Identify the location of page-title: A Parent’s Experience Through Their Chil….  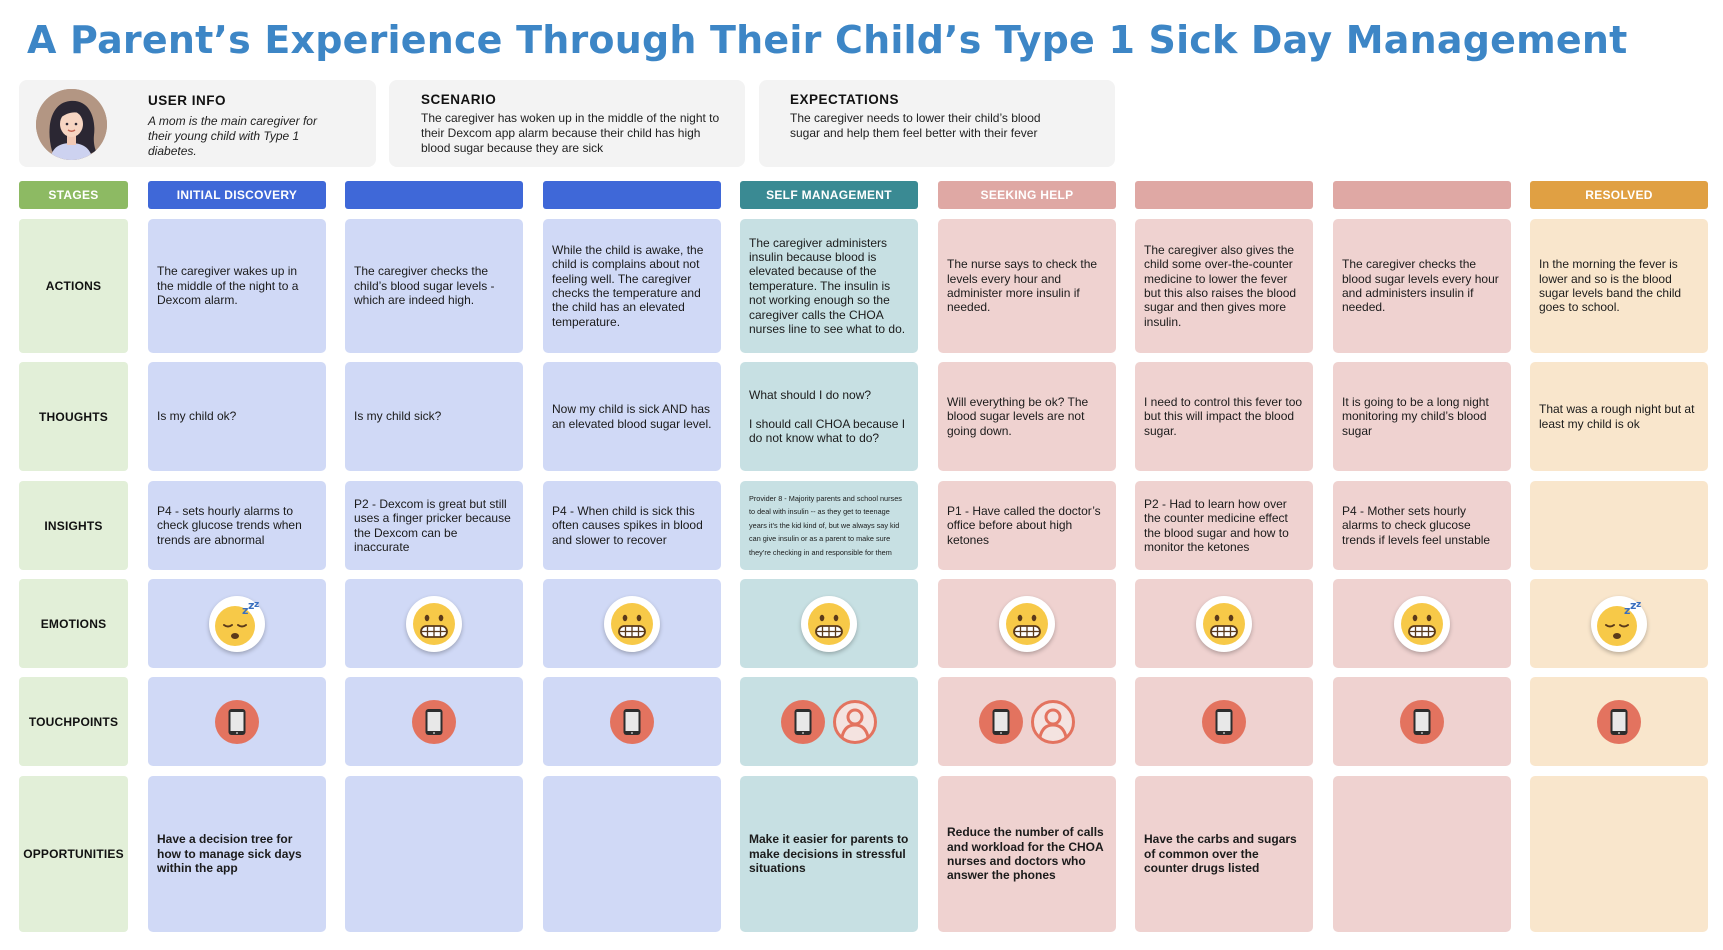
(827, 40).